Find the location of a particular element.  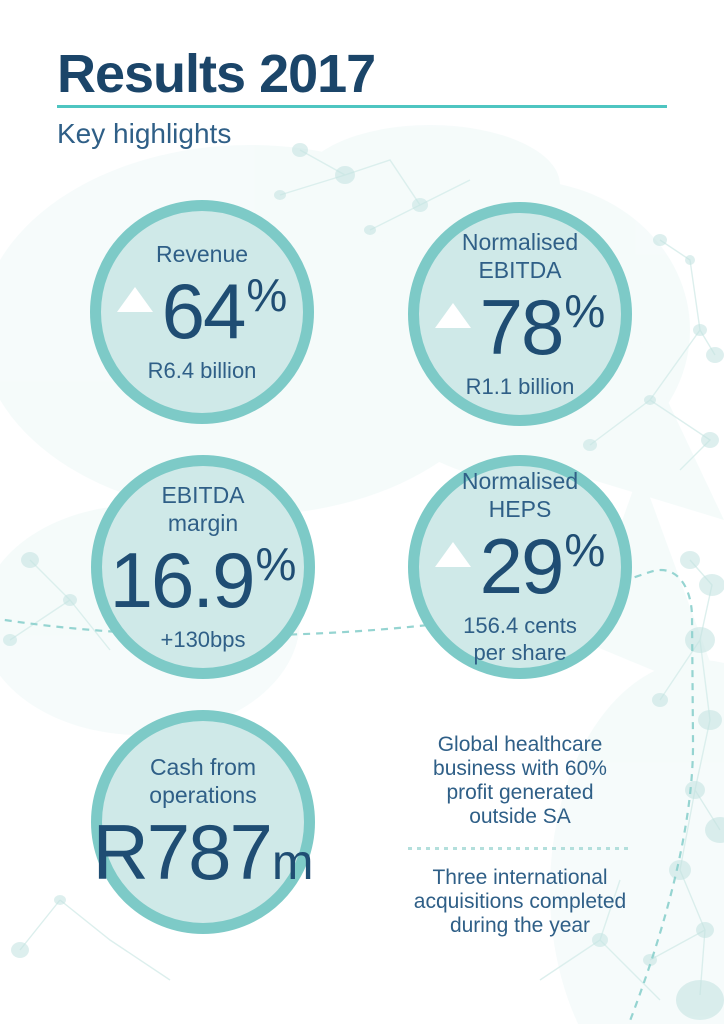

notes-divider is located at coordinates (520, 848).